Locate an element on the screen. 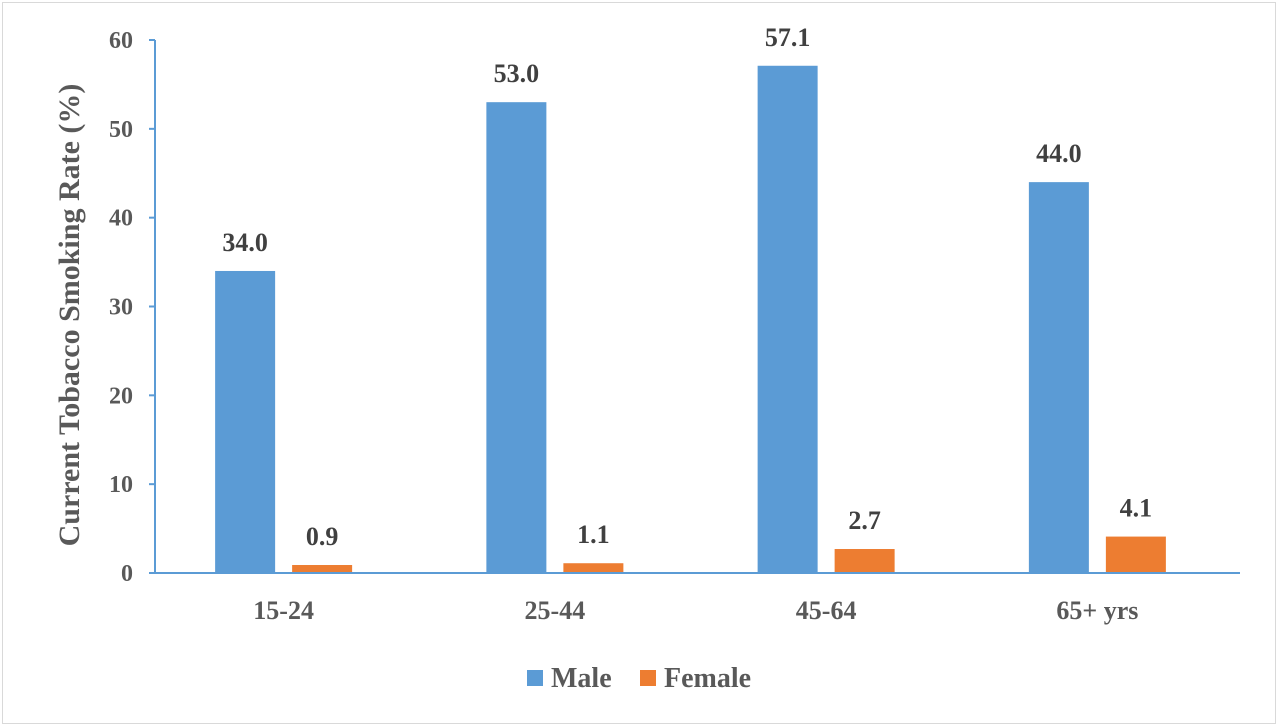 Image resolution: width=1280 pixels, height=728 pixels. data-label-female: 0.9 is located at coordinates (322, 536).